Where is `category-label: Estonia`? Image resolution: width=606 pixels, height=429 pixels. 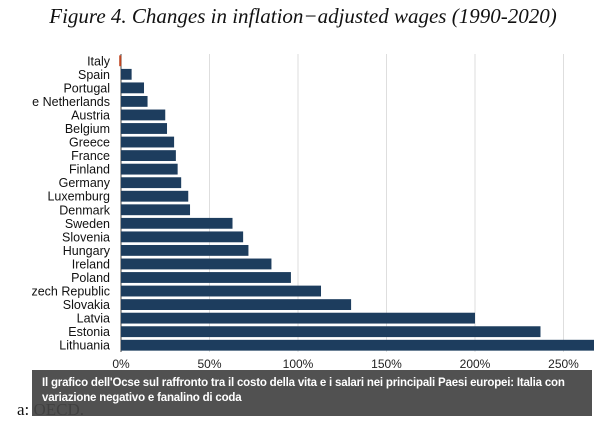 category-label: Estonia is located at coordinates (89, 332).